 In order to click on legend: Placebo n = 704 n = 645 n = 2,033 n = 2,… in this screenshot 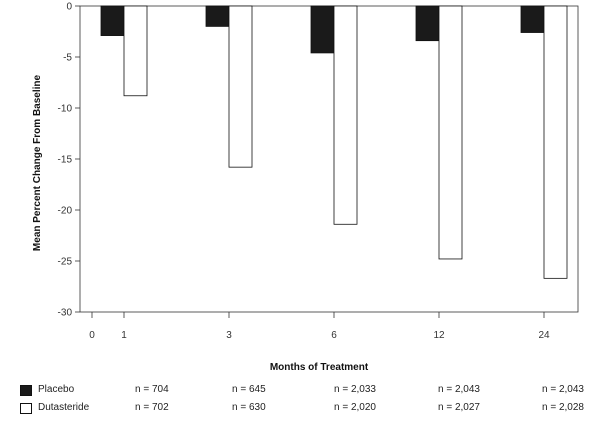, I will do `click(307, 401)`.